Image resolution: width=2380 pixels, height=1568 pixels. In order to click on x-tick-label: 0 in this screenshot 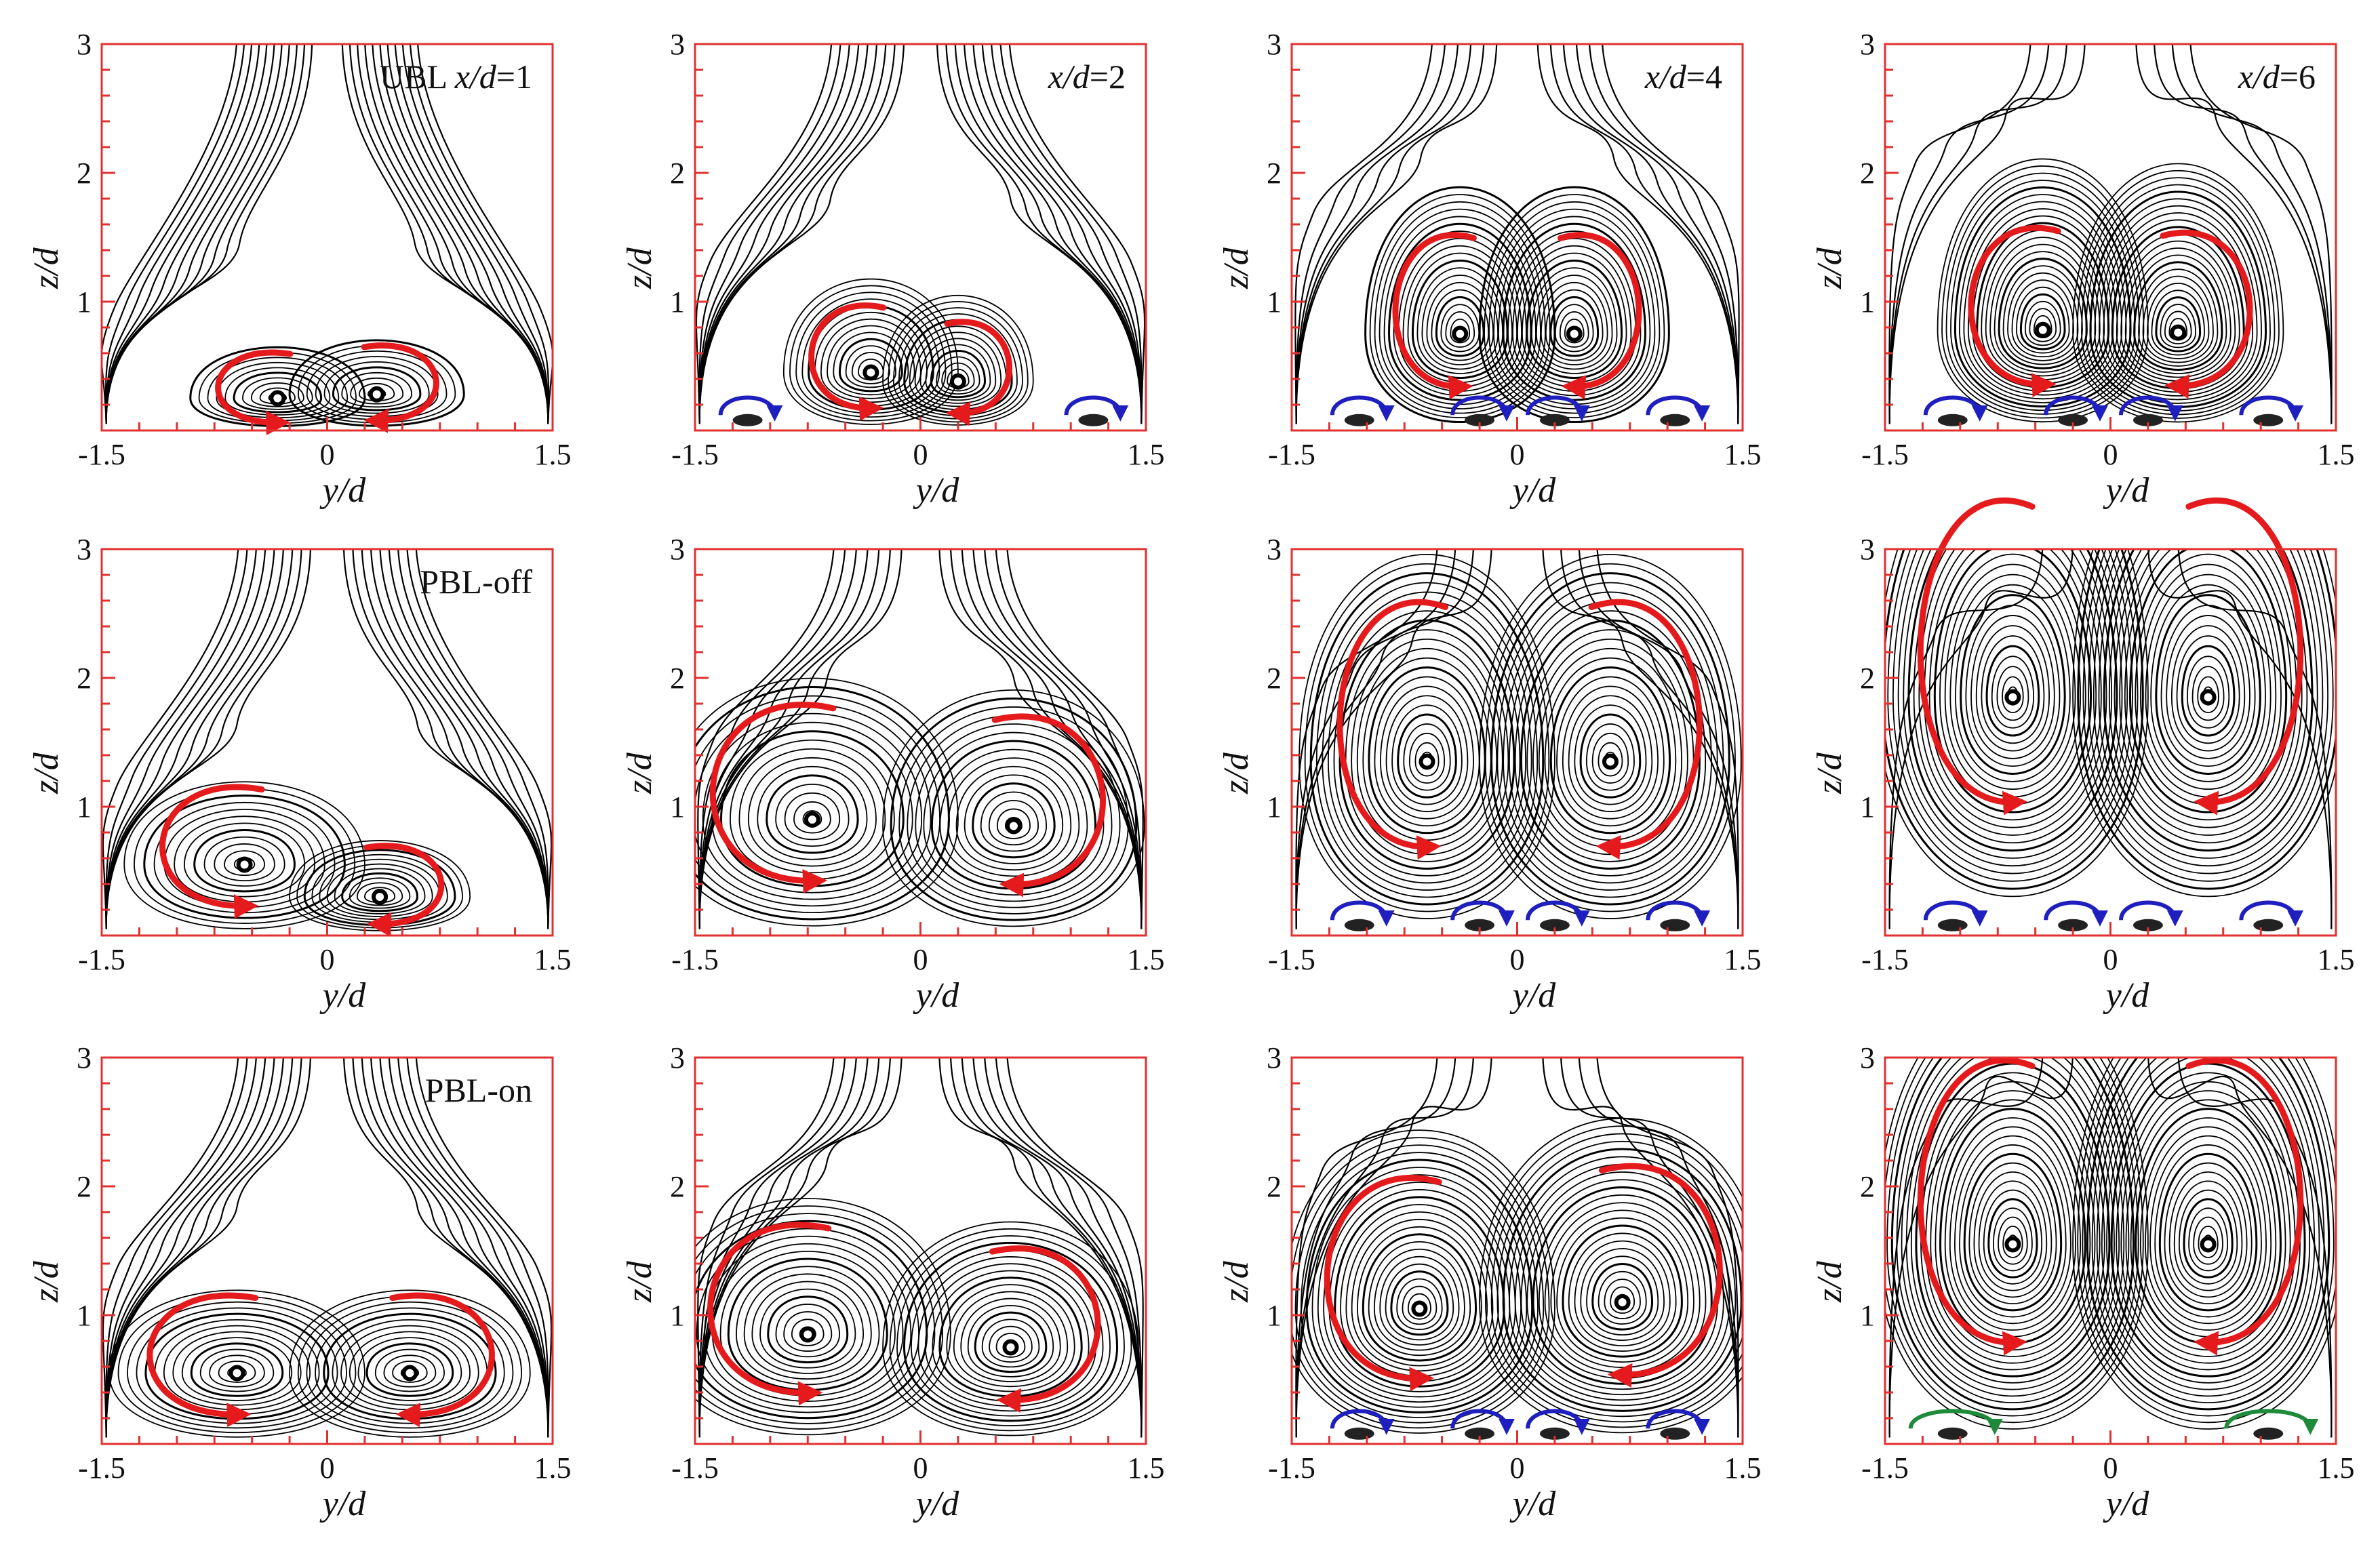, I will do `click(921, 455)`.